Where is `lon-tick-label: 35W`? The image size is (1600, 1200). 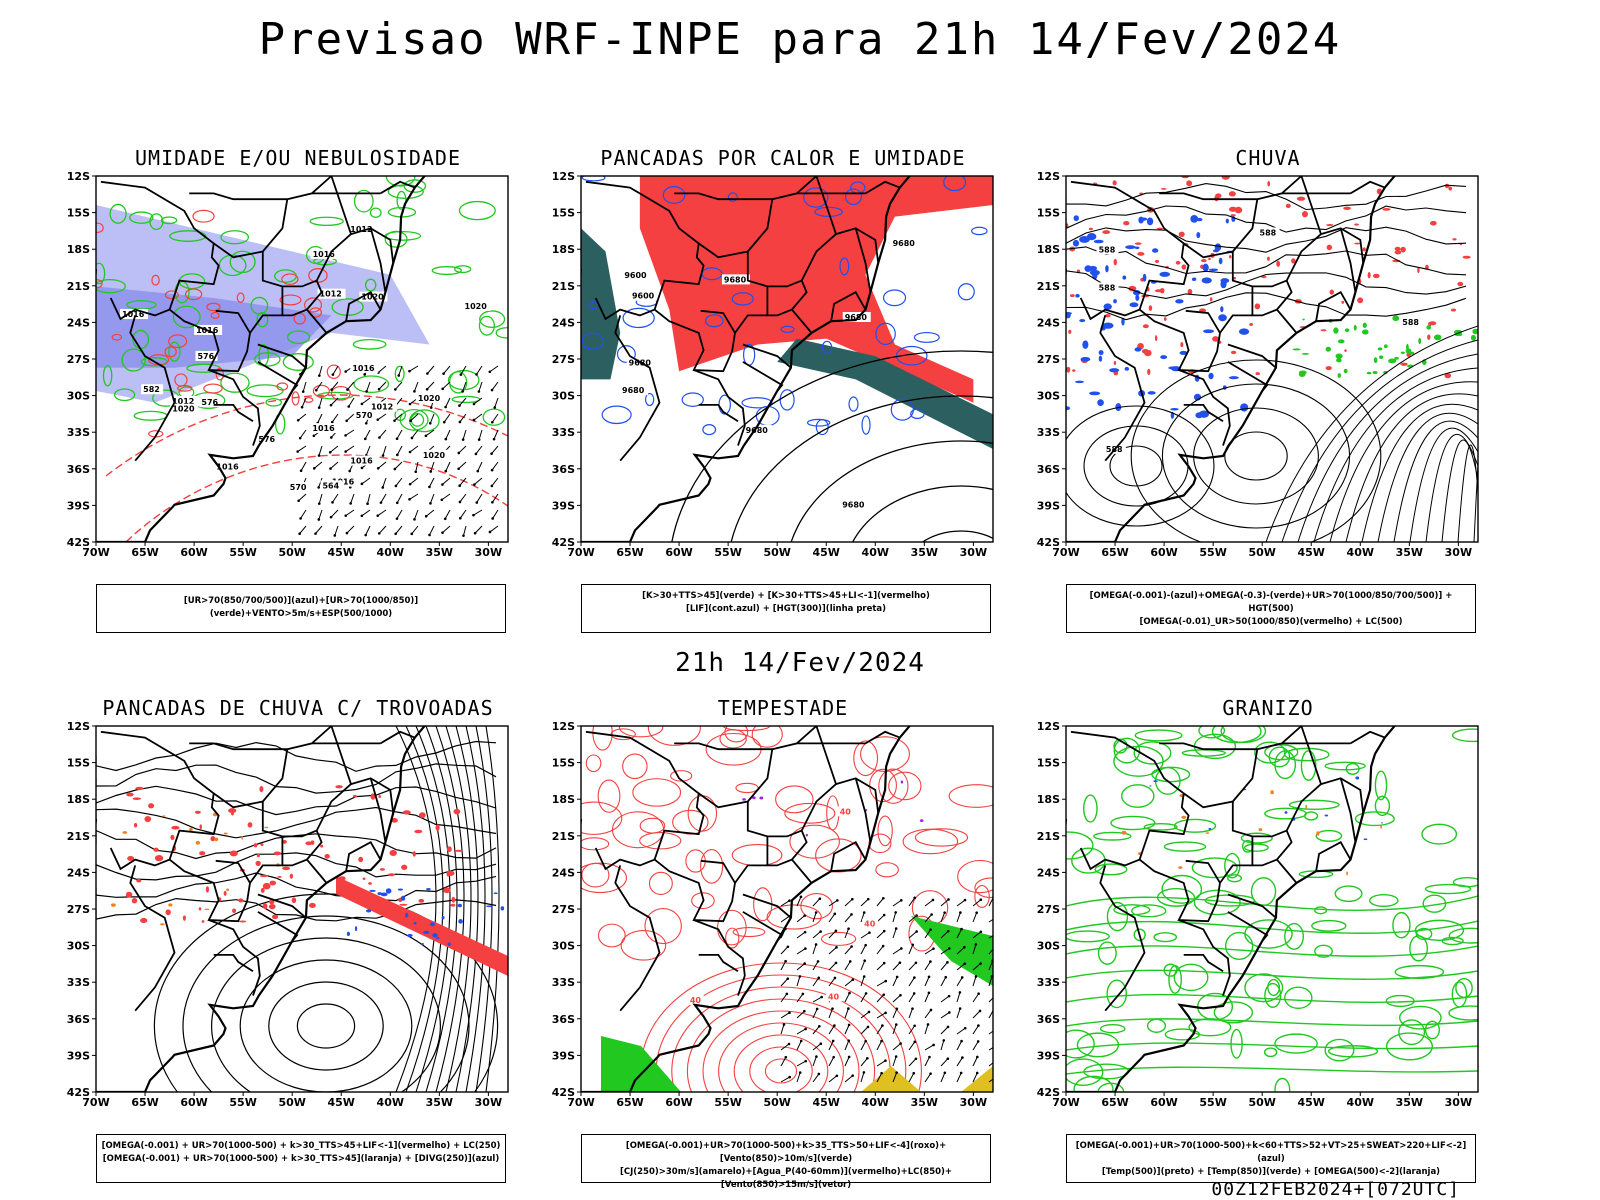 lon-tick-label: 35W is located at coordinates (924, 552).